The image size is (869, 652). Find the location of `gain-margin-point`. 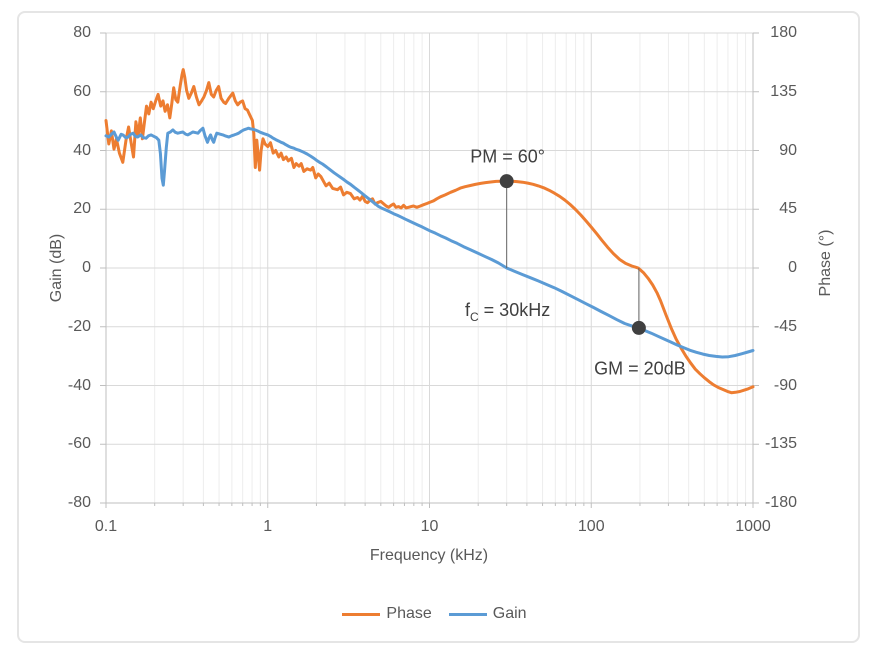

gain-margin-point is located at coordinates (638, 327).